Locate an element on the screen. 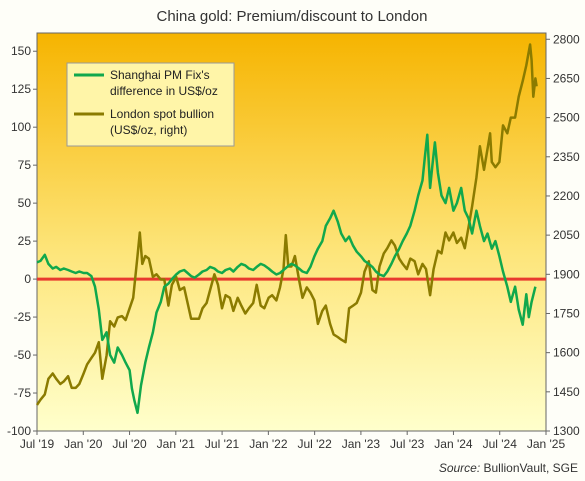  x-tick-label: Jul '21 is located at coordinates (222, 444).